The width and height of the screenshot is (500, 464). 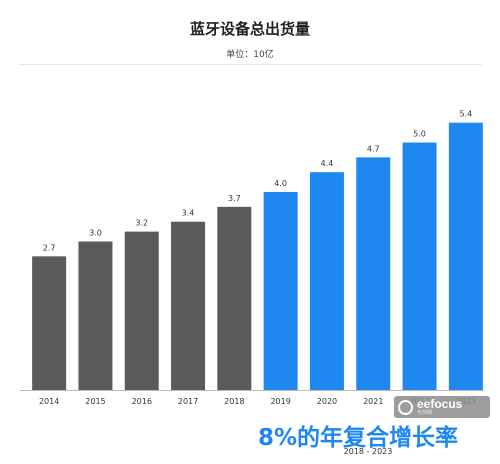 What do you see at coordinates (95, 401) in the screenshot?
I see `x-tick-label: 2015` at bounding box center [95, 401].